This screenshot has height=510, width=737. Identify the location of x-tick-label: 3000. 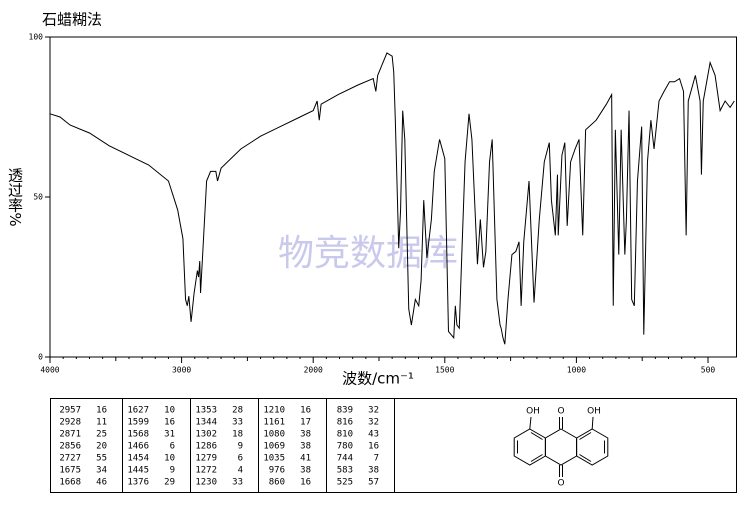
(181, 370).